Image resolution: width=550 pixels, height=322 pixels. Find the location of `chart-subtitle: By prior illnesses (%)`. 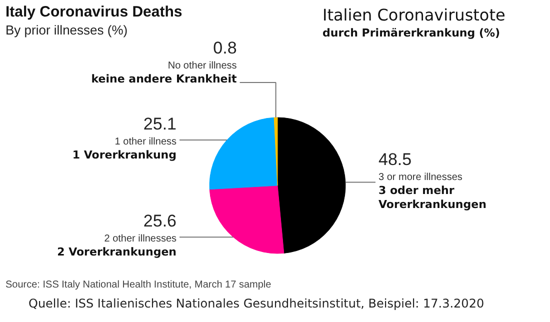

chart-subtitle: By prior illnesses (%) is located at coordinates (67, 30).